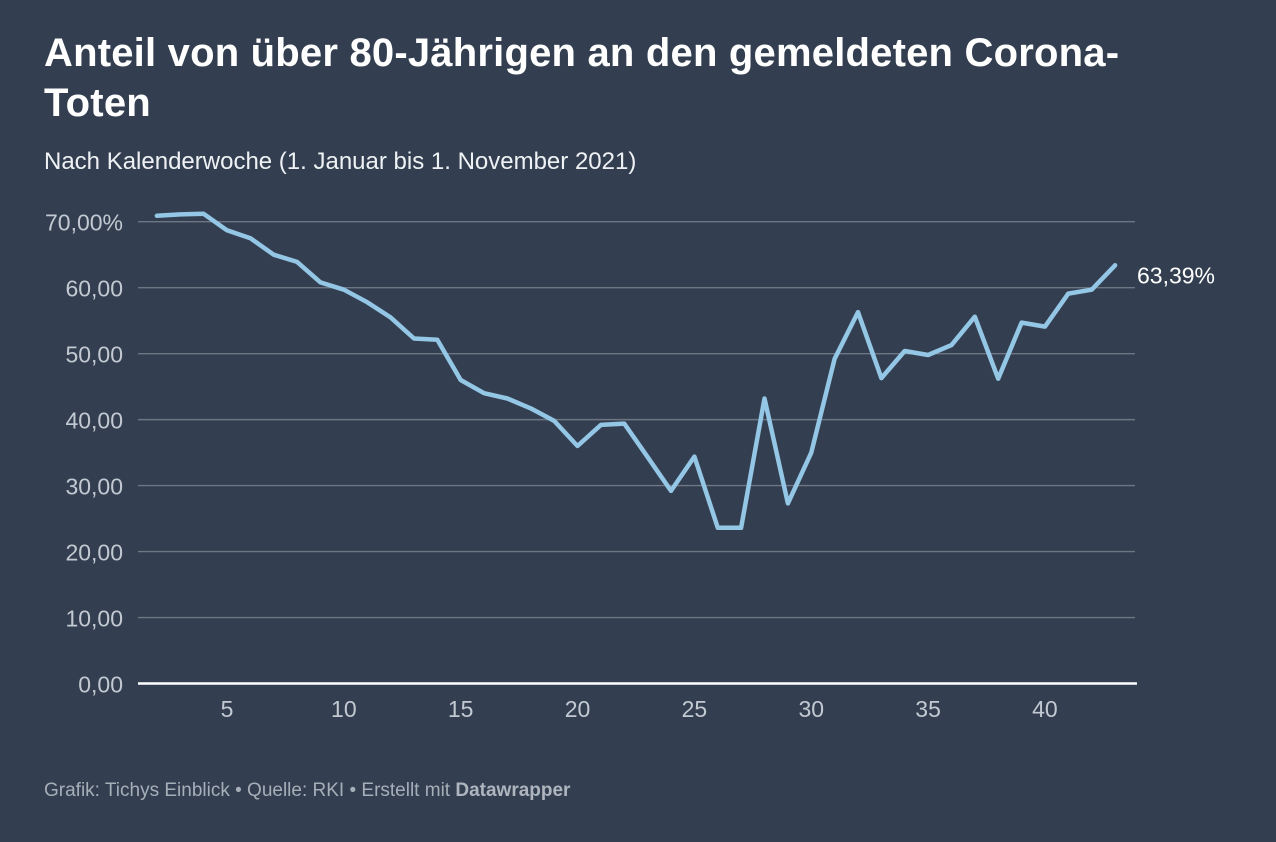 The height and width of the screenshot is (842, 1276). I want to click on y-axis-tick-label: 0,00, so click(100, 685).